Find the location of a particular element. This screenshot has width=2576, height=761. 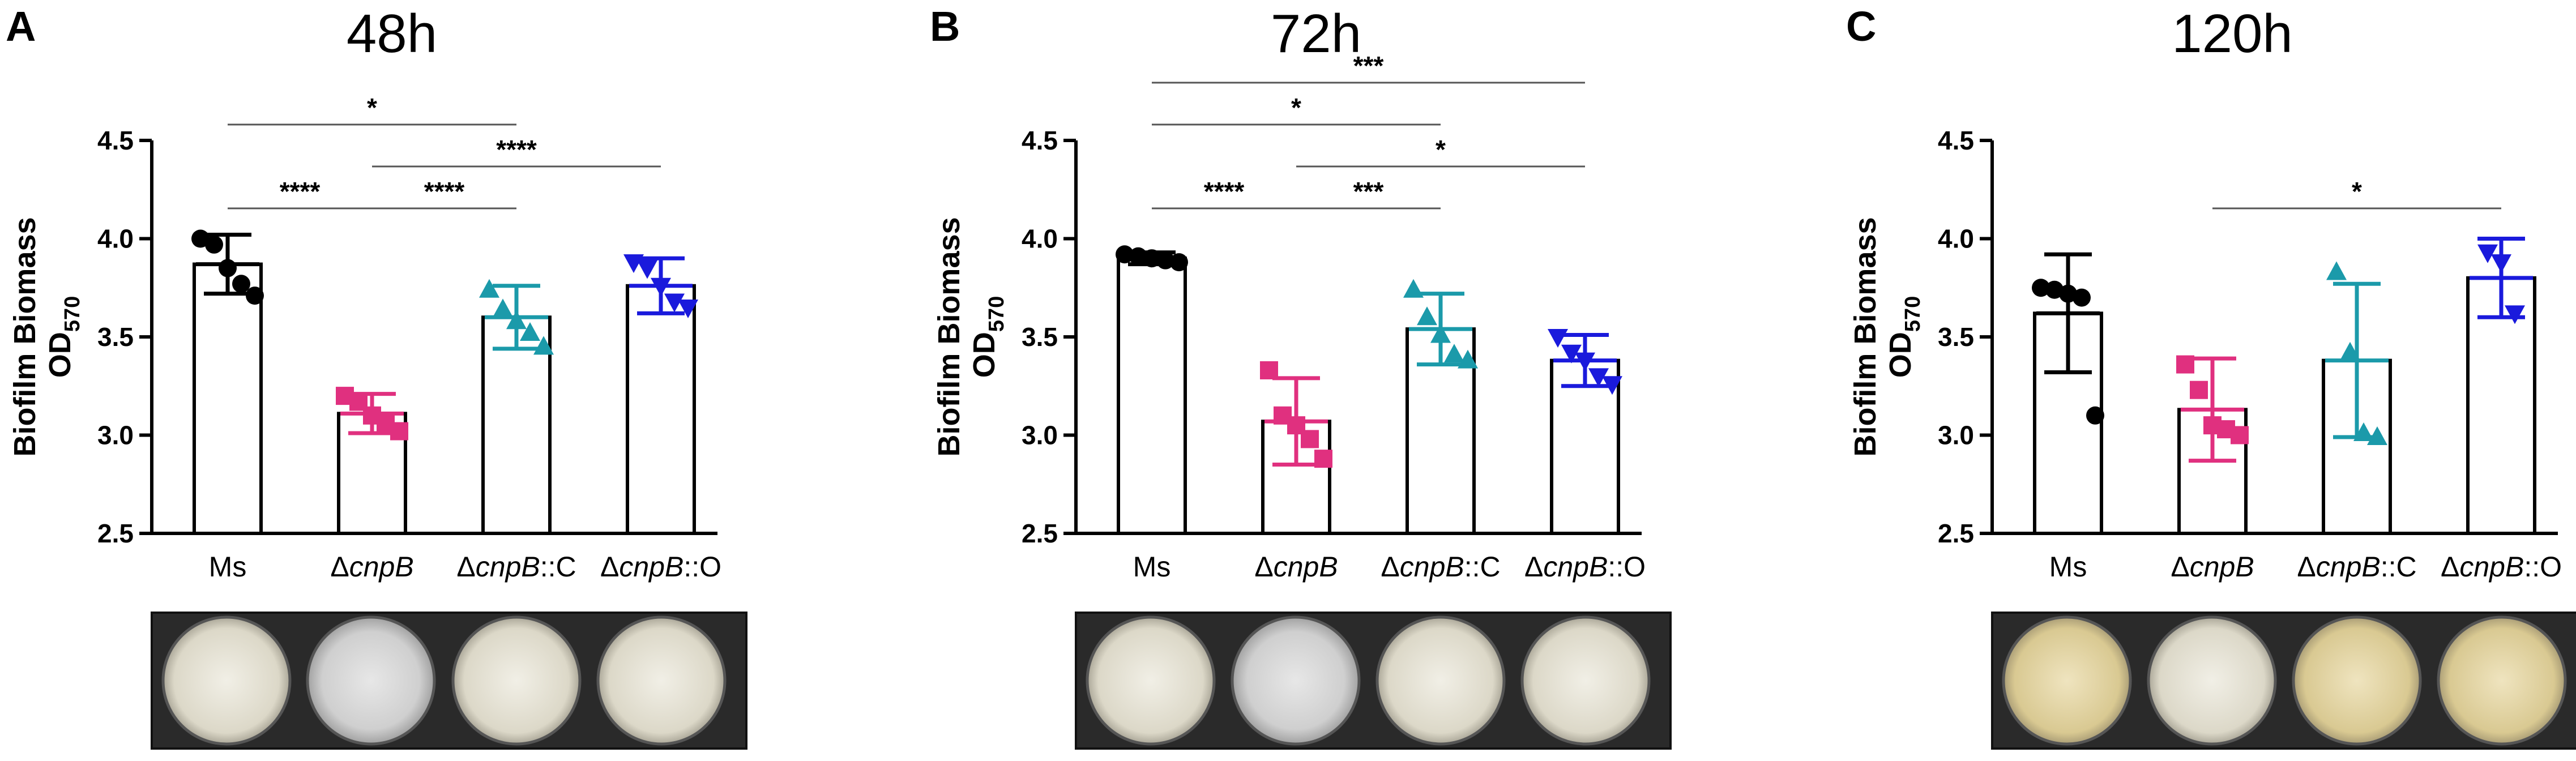

well-photo-72h is located at coordinates (1374, 681).